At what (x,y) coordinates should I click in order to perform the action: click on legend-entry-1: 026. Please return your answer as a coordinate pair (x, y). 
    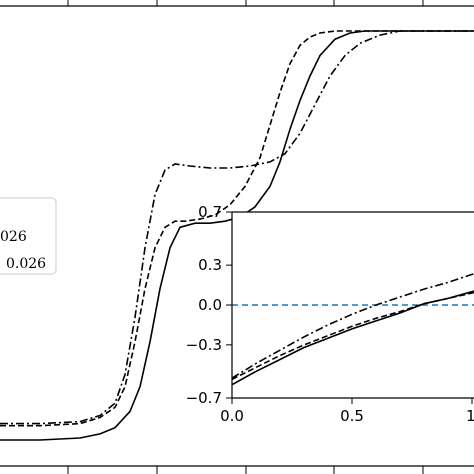
    Looking at the image, I should click on (13, 237).